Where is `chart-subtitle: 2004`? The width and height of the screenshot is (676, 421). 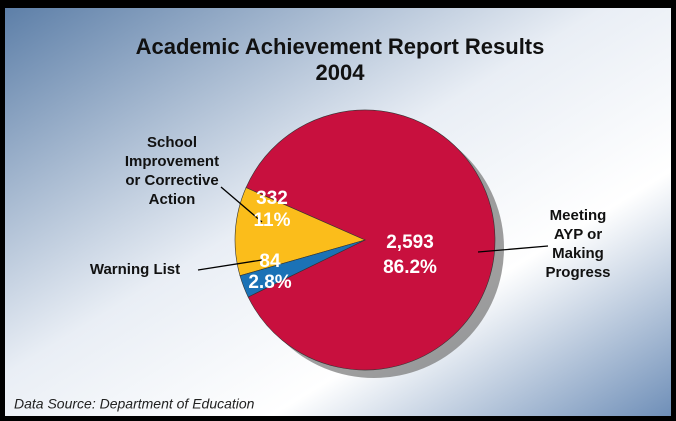
chart-subtitle: 2004 is located at coordinates (341, 72).